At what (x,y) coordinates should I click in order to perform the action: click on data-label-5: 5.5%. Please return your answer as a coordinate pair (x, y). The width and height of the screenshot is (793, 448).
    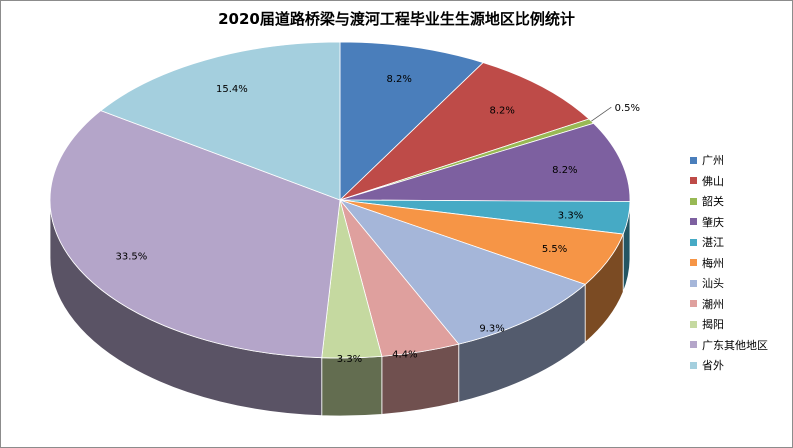
    Looking at the image, I should click on (554, 249).